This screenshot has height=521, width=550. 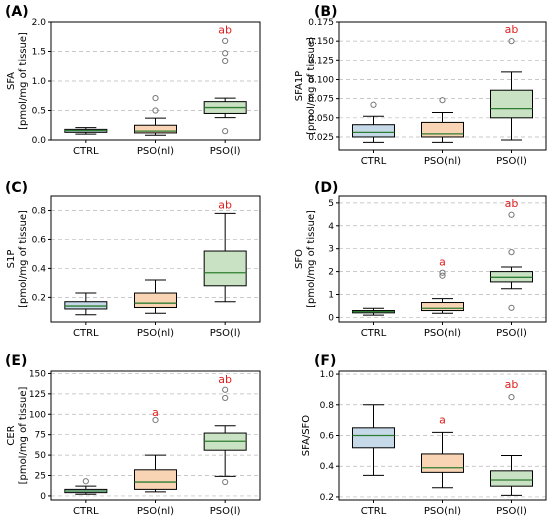 I want to click on y-tick-label: 2, so click(x=331, y=273).